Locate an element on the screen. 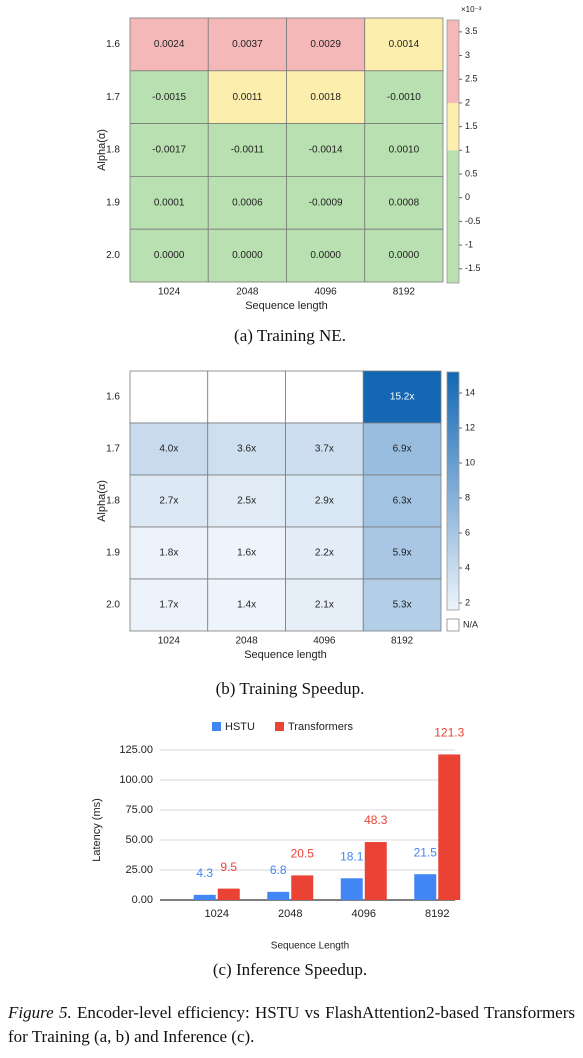 This screenshot has width=583, height=1058. colorbar-tick-label: 3.5 is located at coordinates (471, 31).